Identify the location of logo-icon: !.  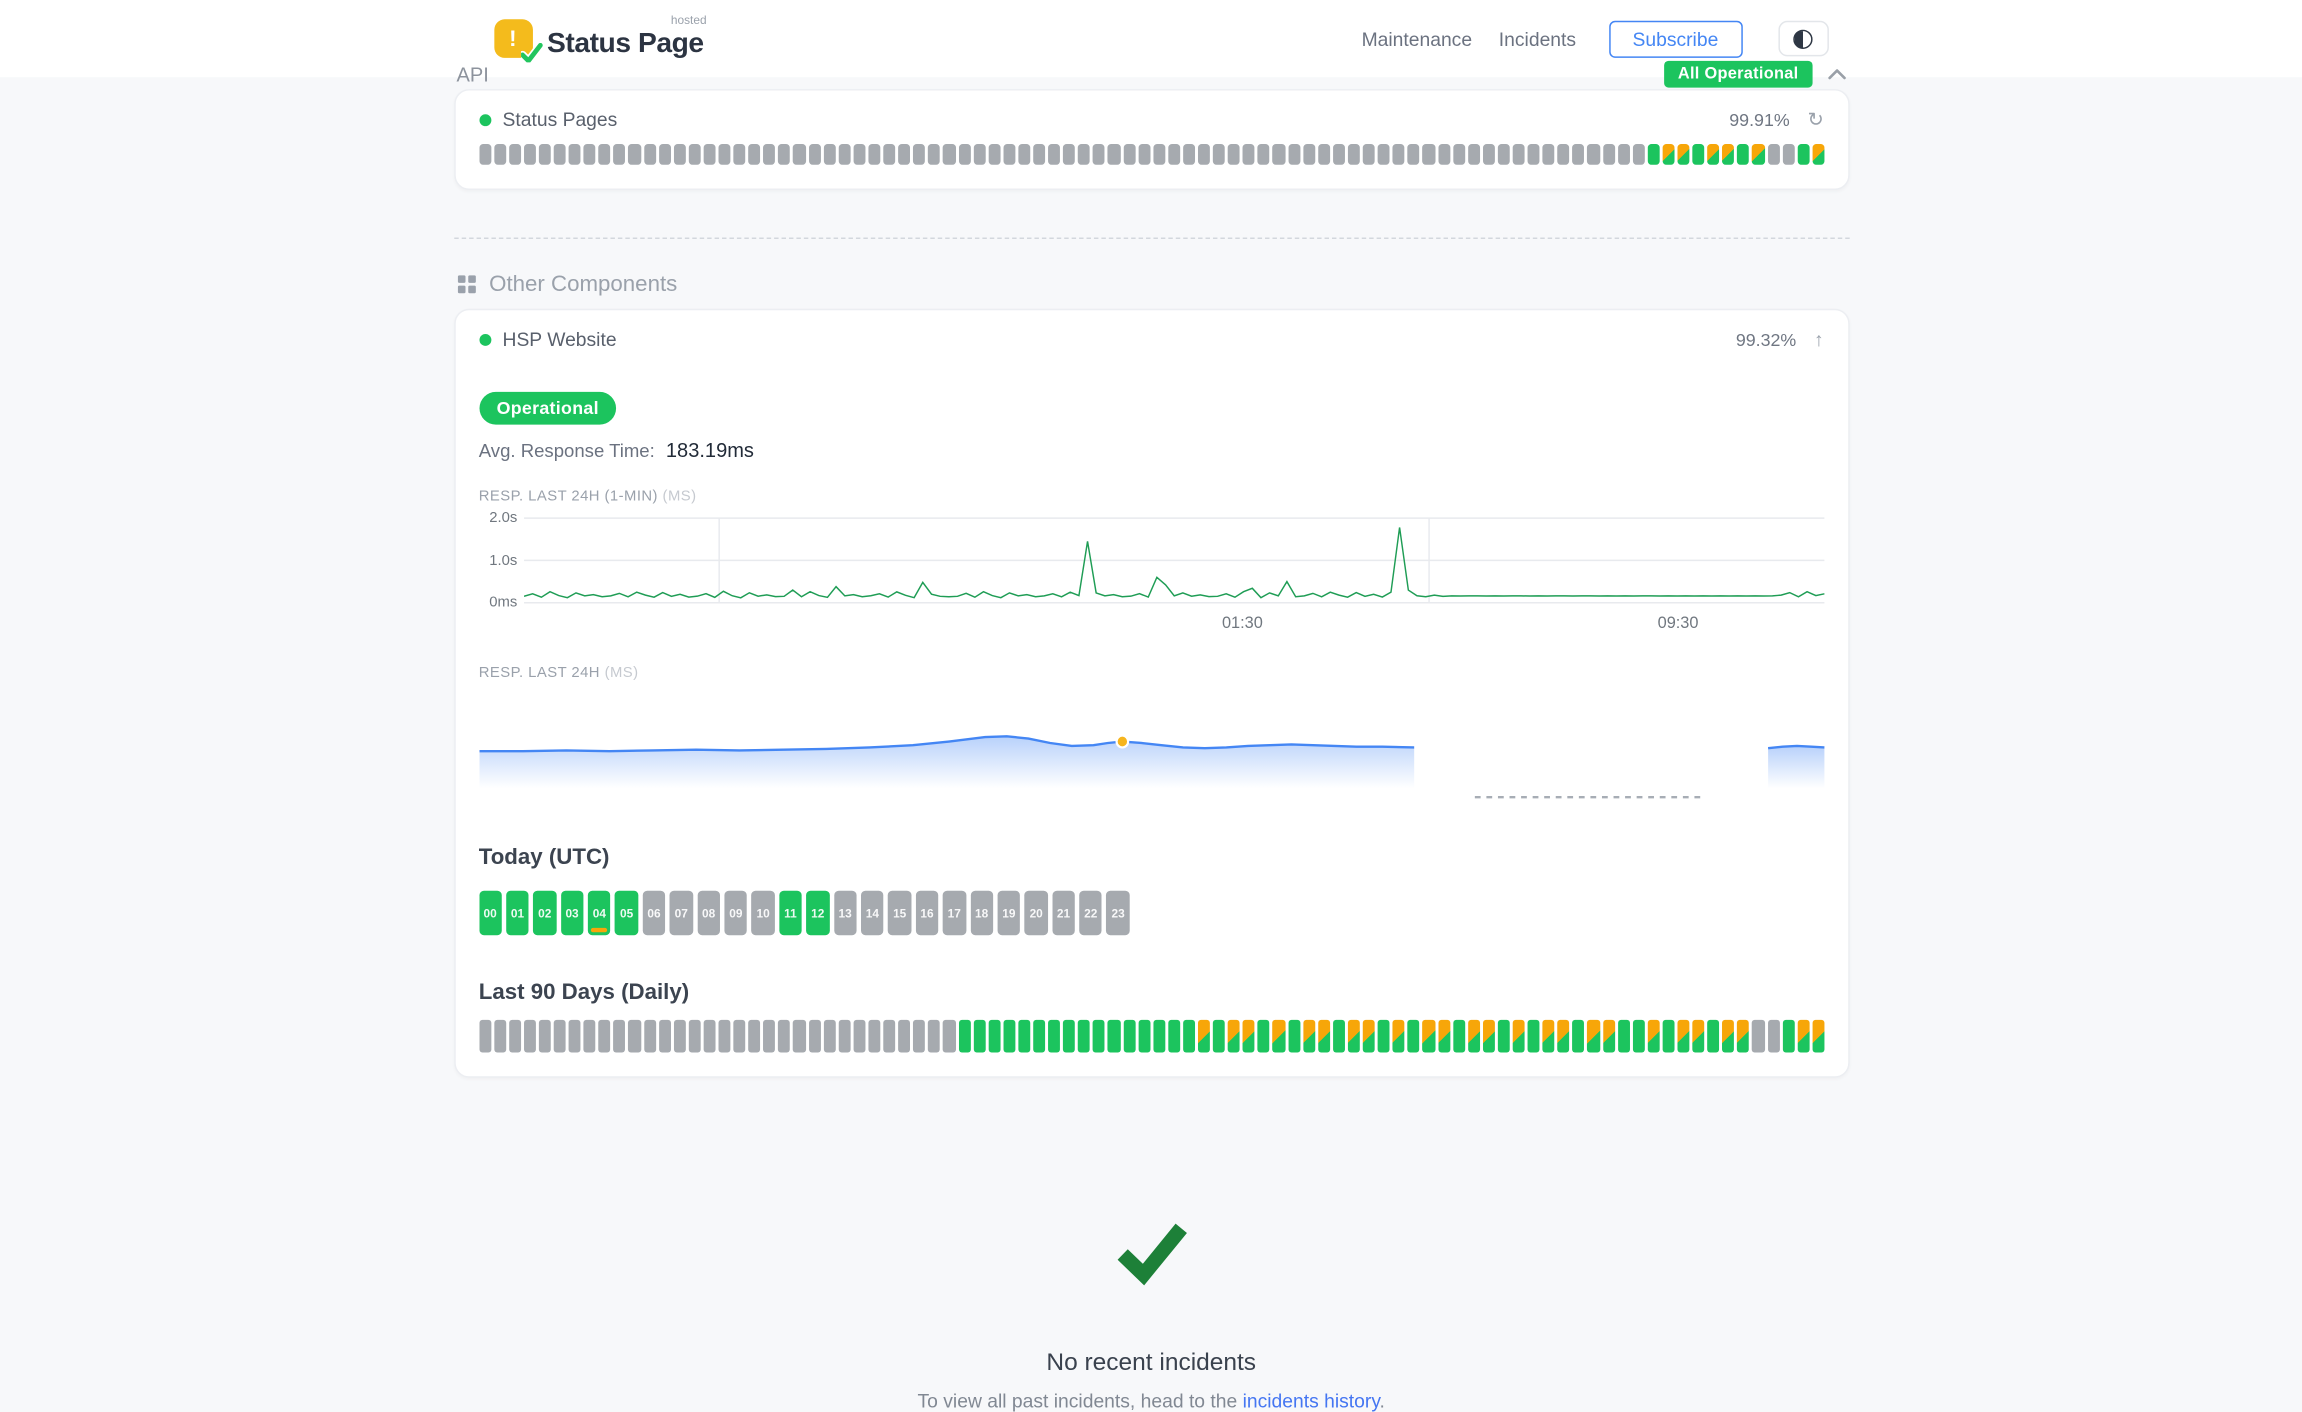
(518, 41).